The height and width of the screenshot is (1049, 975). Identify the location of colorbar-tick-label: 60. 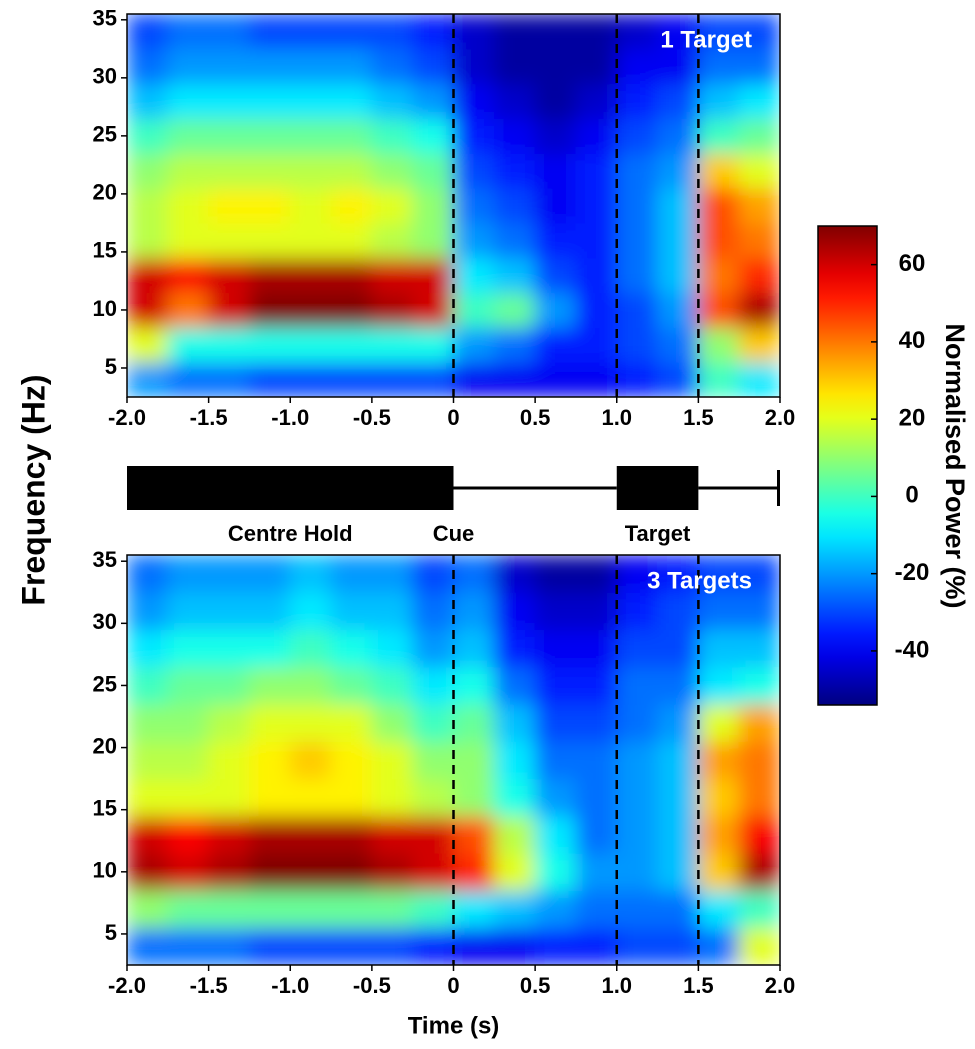
(912, 263).